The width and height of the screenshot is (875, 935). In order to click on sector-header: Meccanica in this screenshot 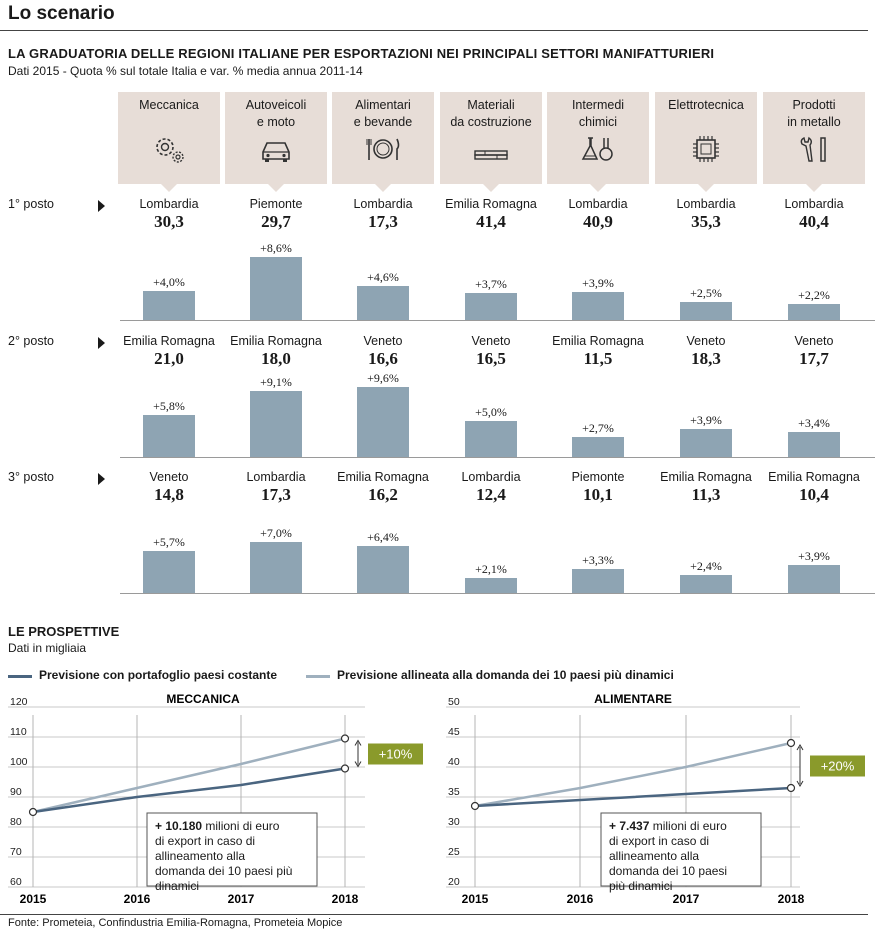, I will do `click(169, 142)`.